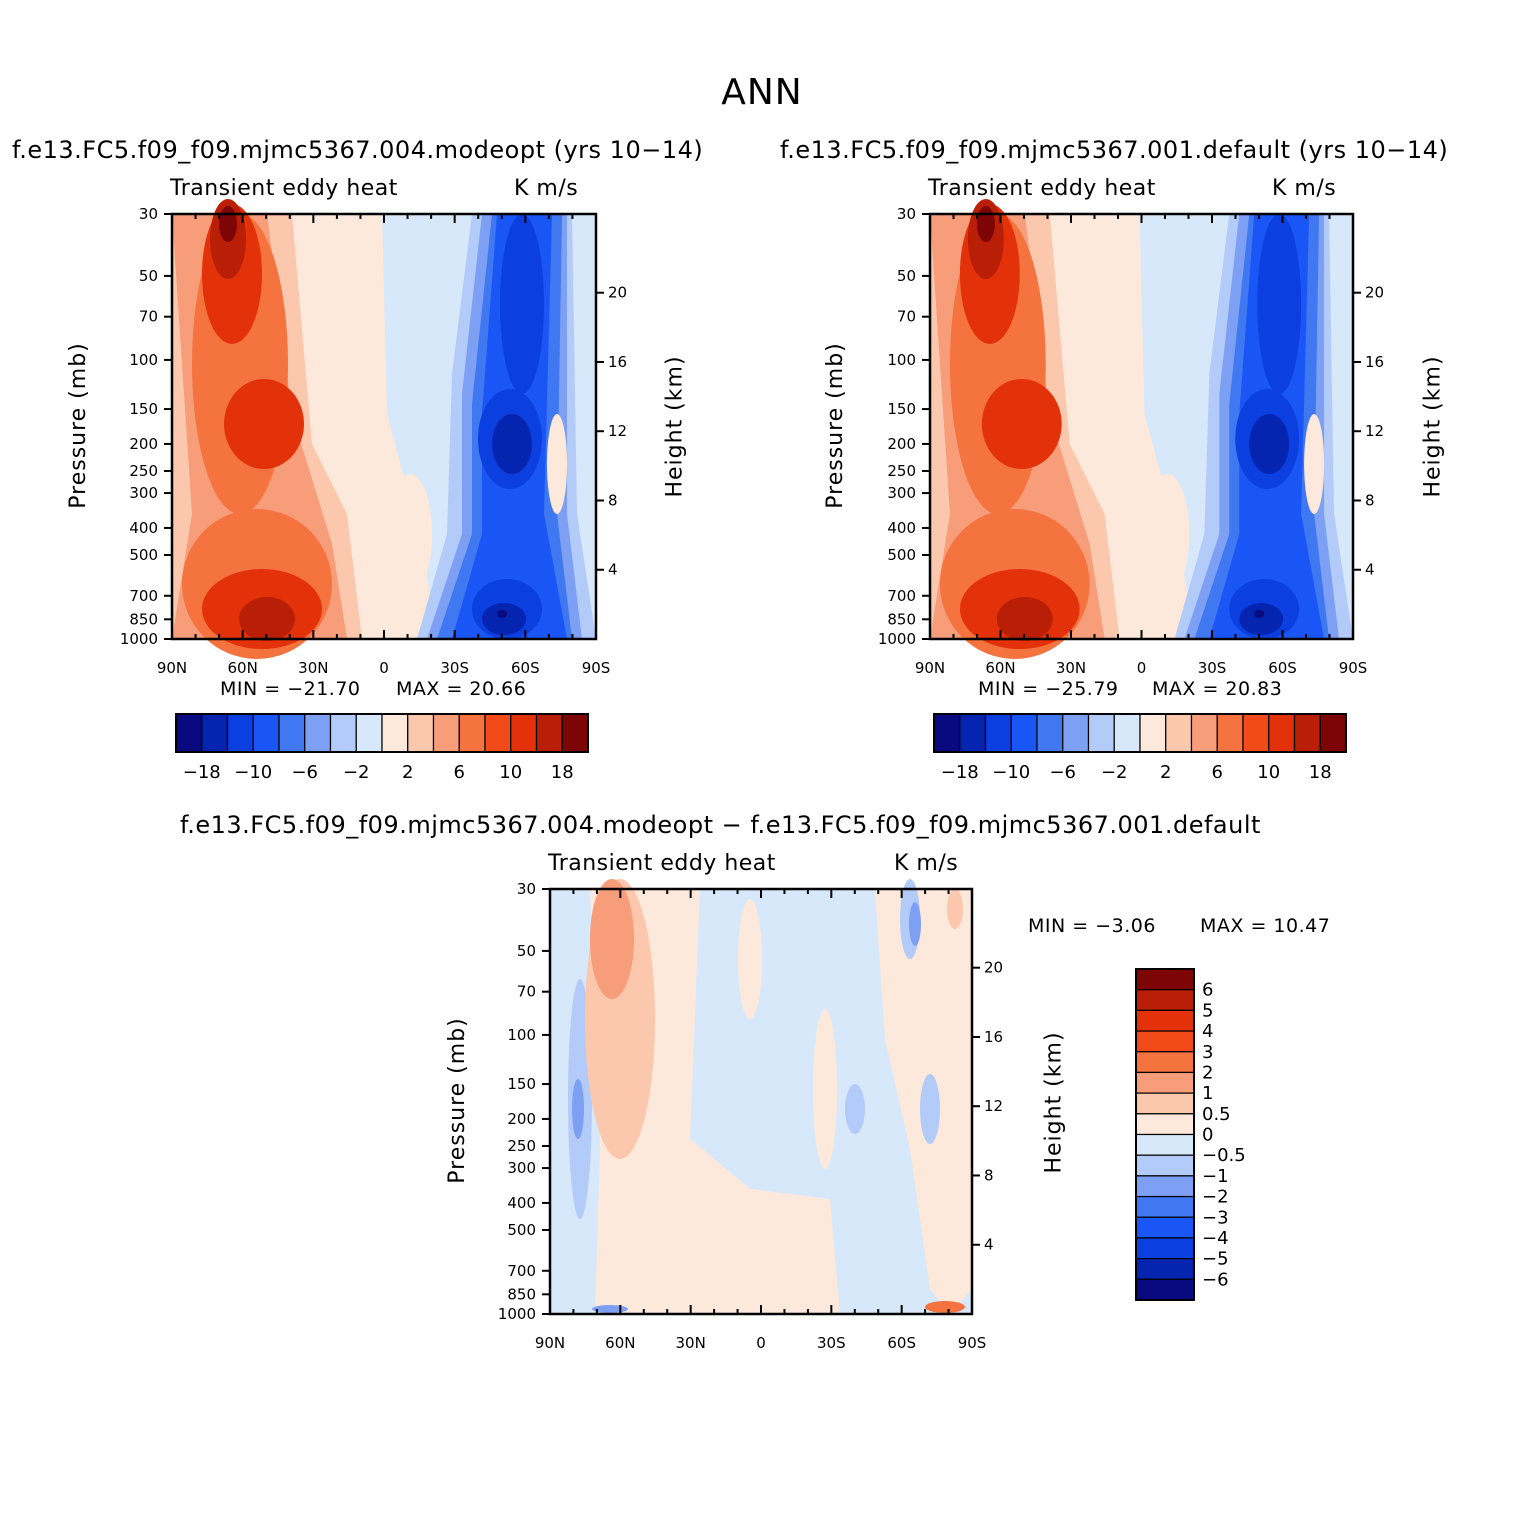 This screenshot has width=1524, height=1524. What do you see at coordinates (1207, 1093) in the screenshot?
I see `colorbar-label: 1` at bounding box center [1207, 1093].